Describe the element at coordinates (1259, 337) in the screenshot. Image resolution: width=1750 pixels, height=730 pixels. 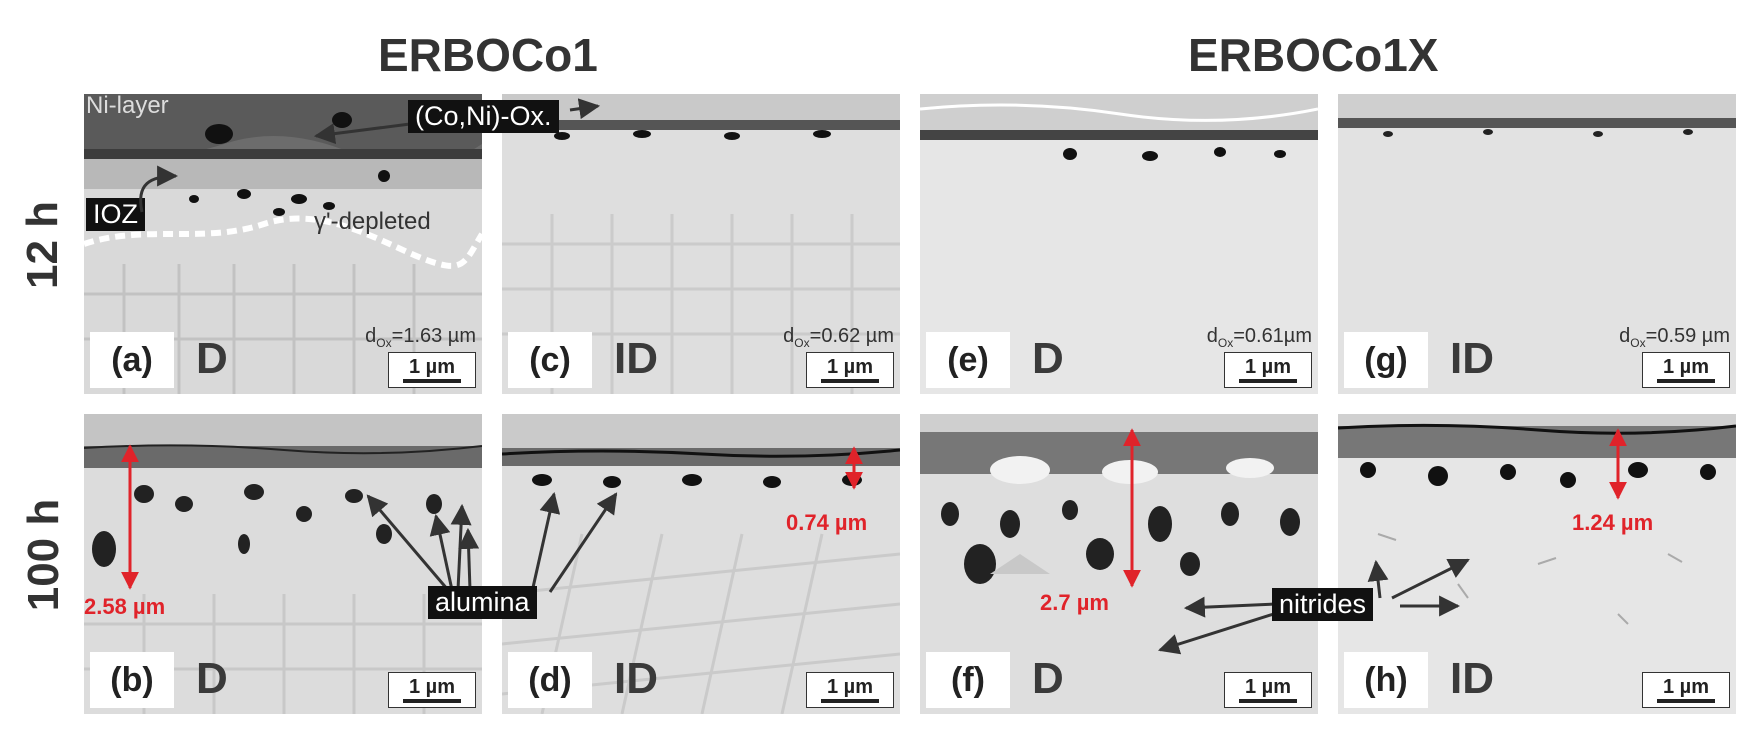
I see `dox-e: dOx=0.61µm` at that location.